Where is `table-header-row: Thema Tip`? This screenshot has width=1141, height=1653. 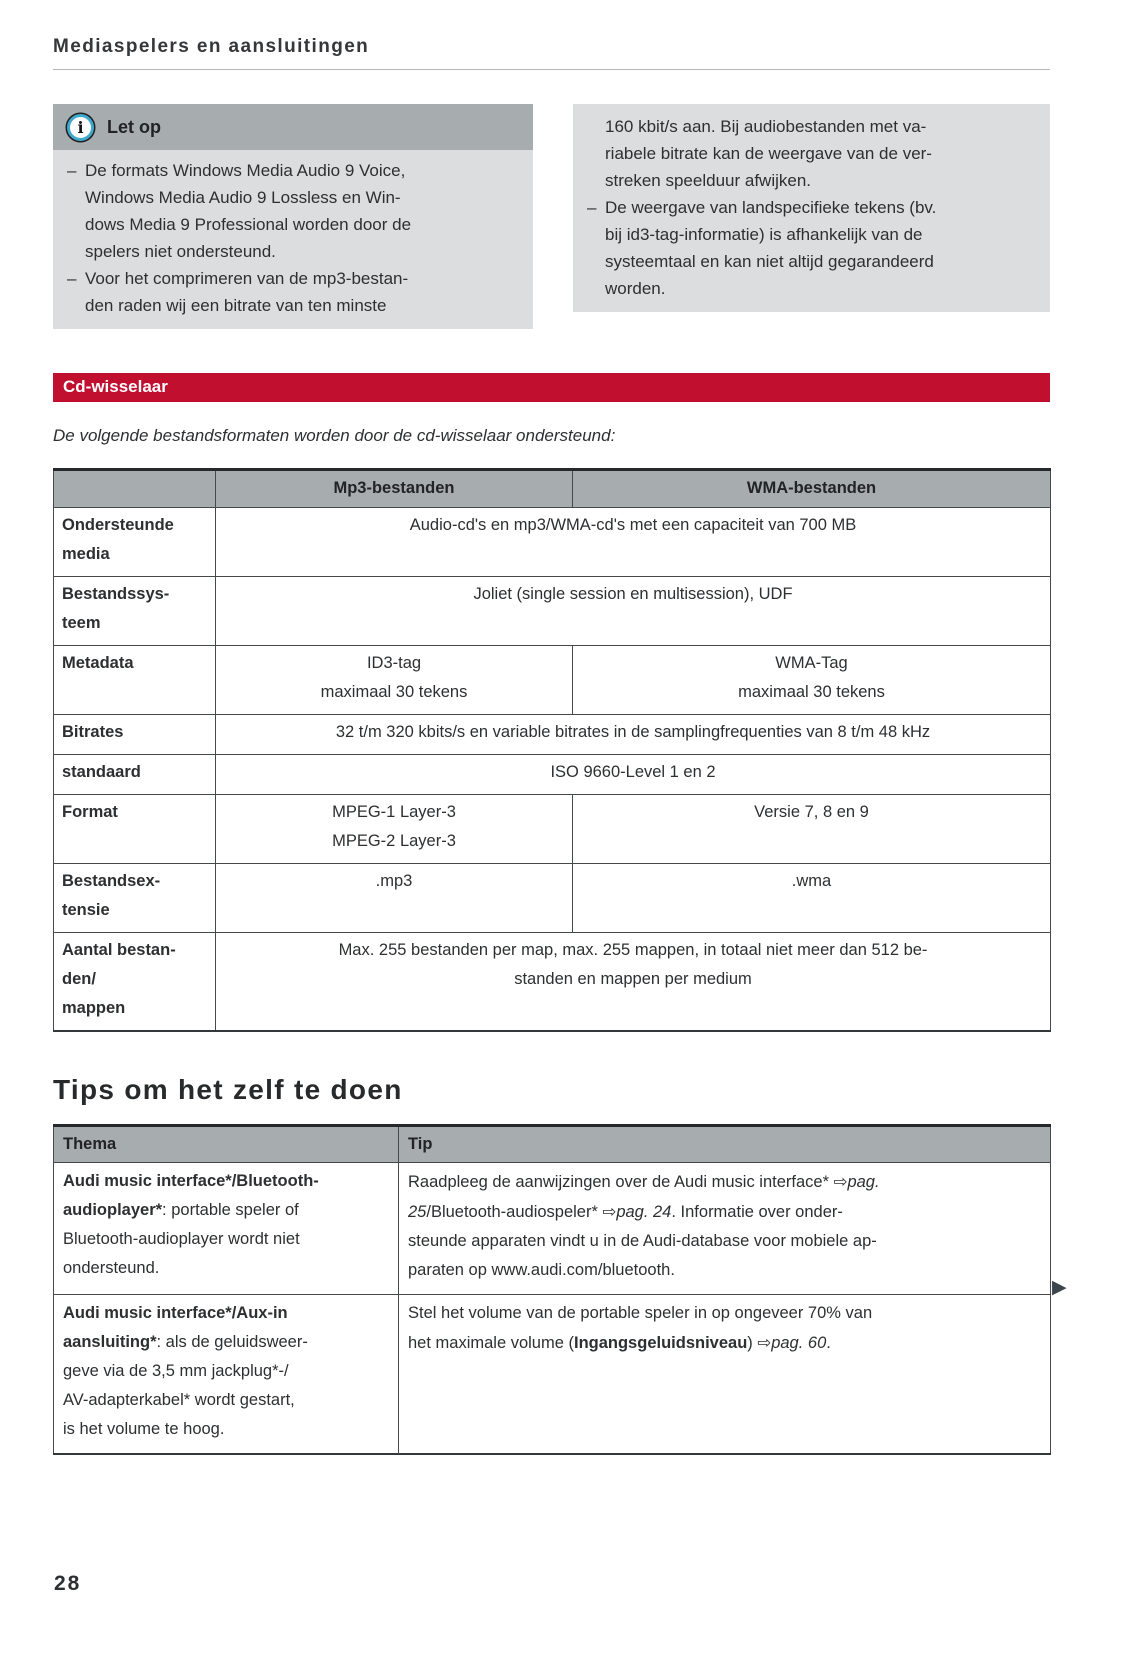 table-header-row: Thema Tip is located at coordinates (552, 1144).